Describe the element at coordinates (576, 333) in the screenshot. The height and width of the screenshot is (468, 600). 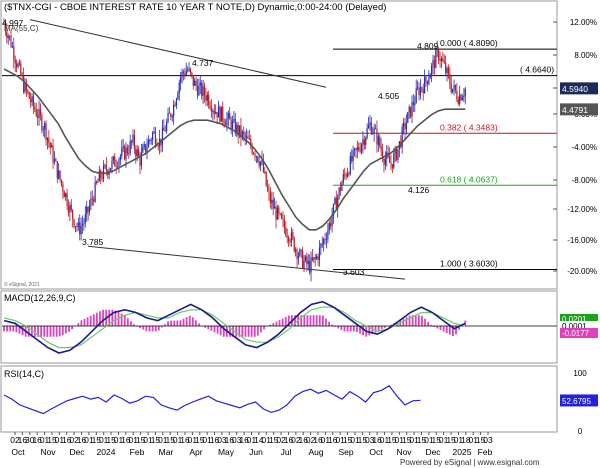
I see `macd-value-text: -0.0177` at that location.